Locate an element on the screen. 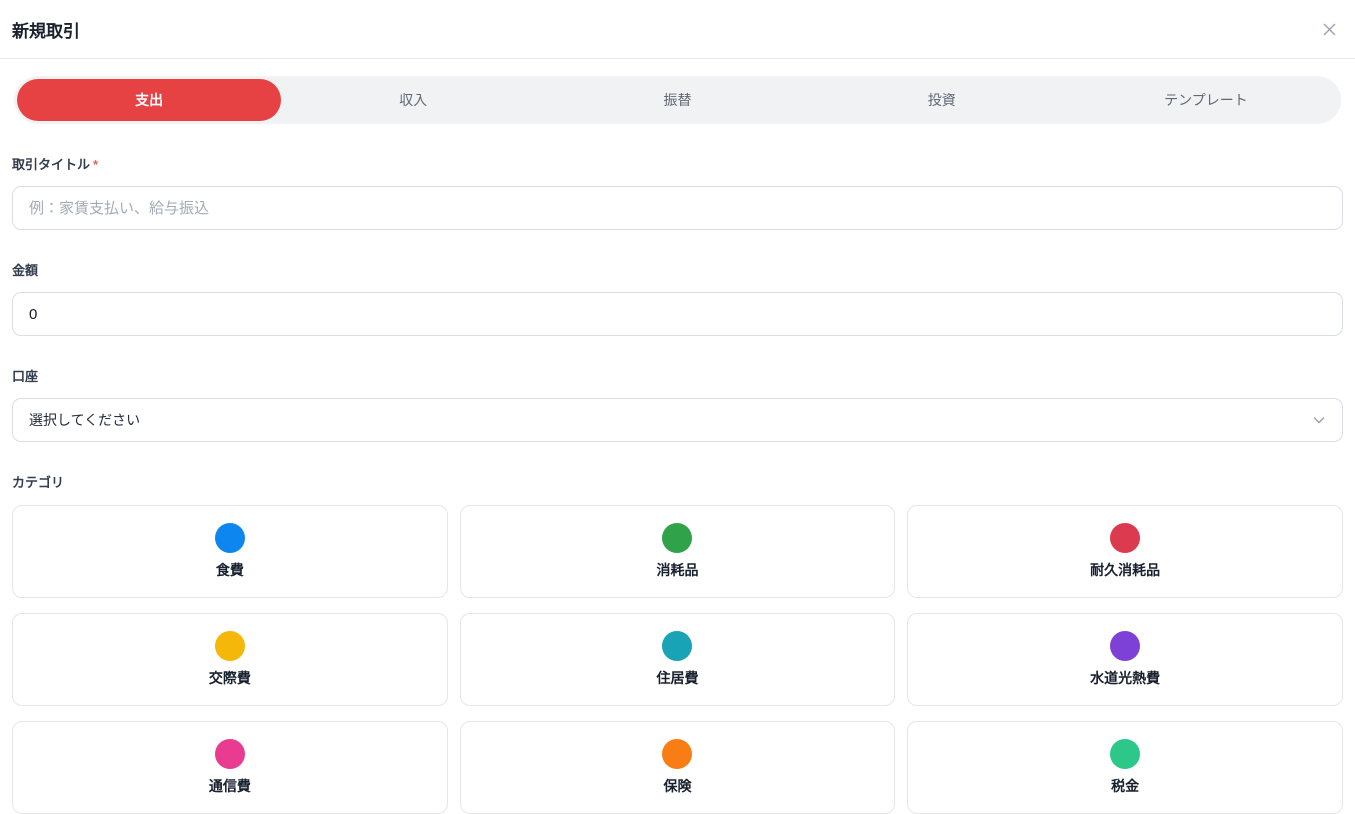 The height and width of the screenshot is (814, 1355). modal-header: 新規取引 is located at coordinates (677, 29).